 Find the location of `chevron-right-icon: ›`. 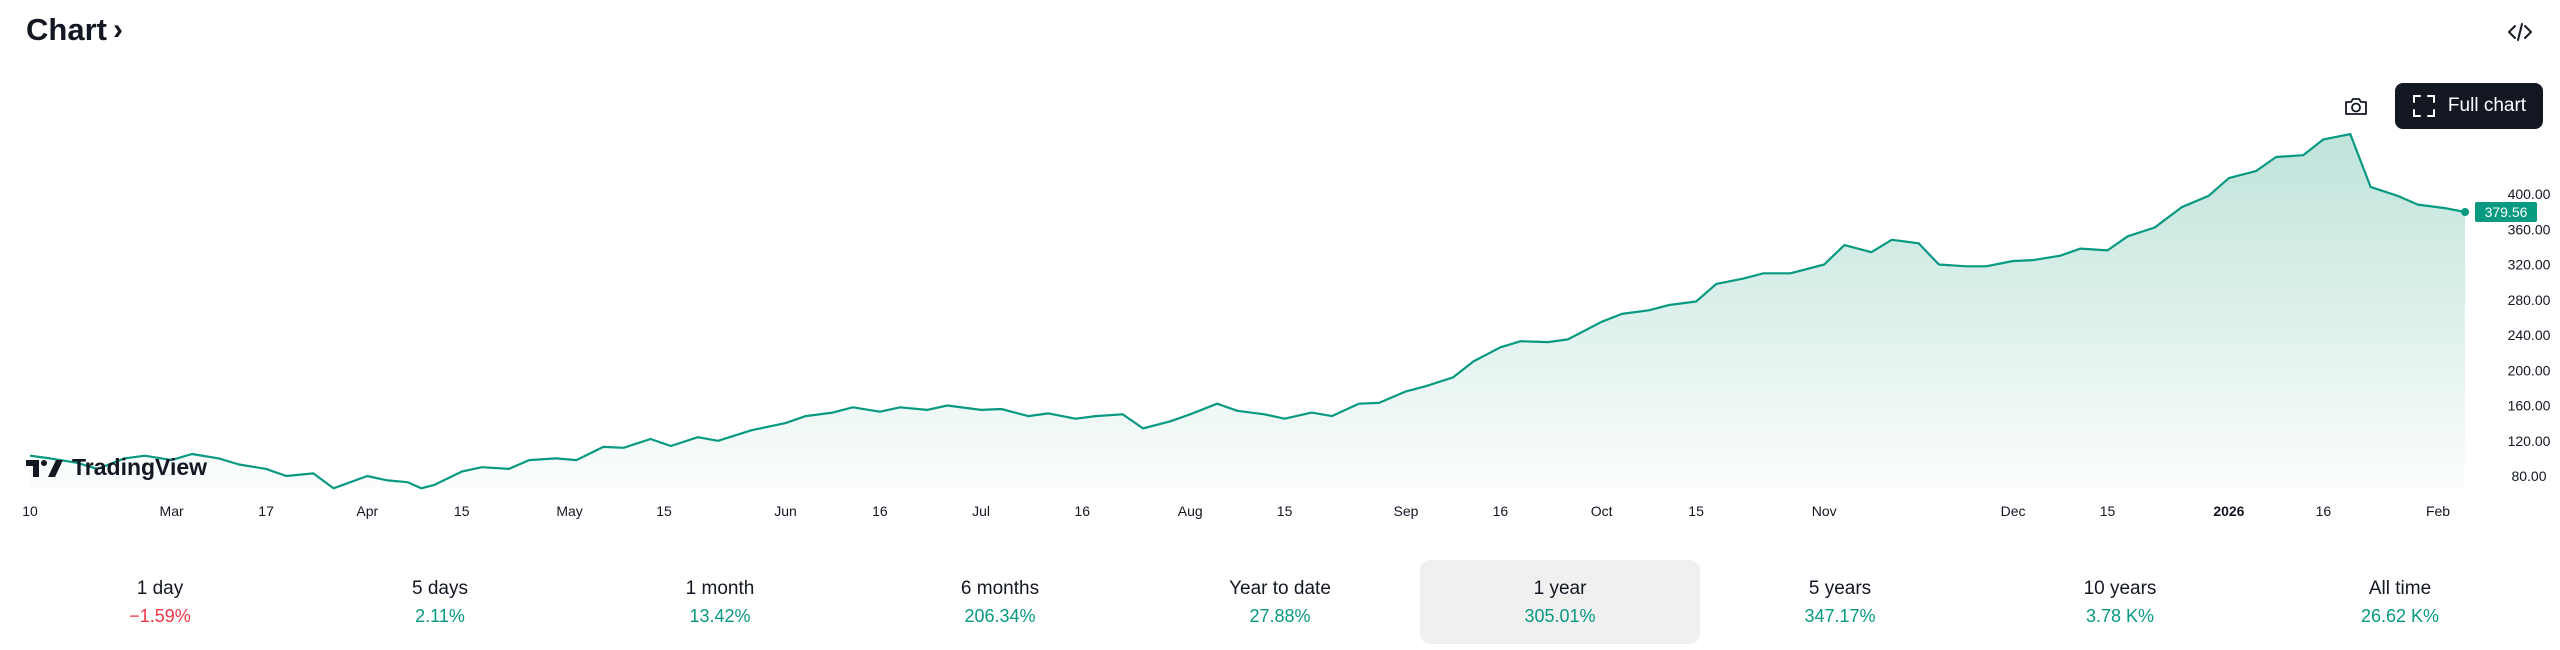

chevron-right-icon: › is located at coordinates (117, 29).